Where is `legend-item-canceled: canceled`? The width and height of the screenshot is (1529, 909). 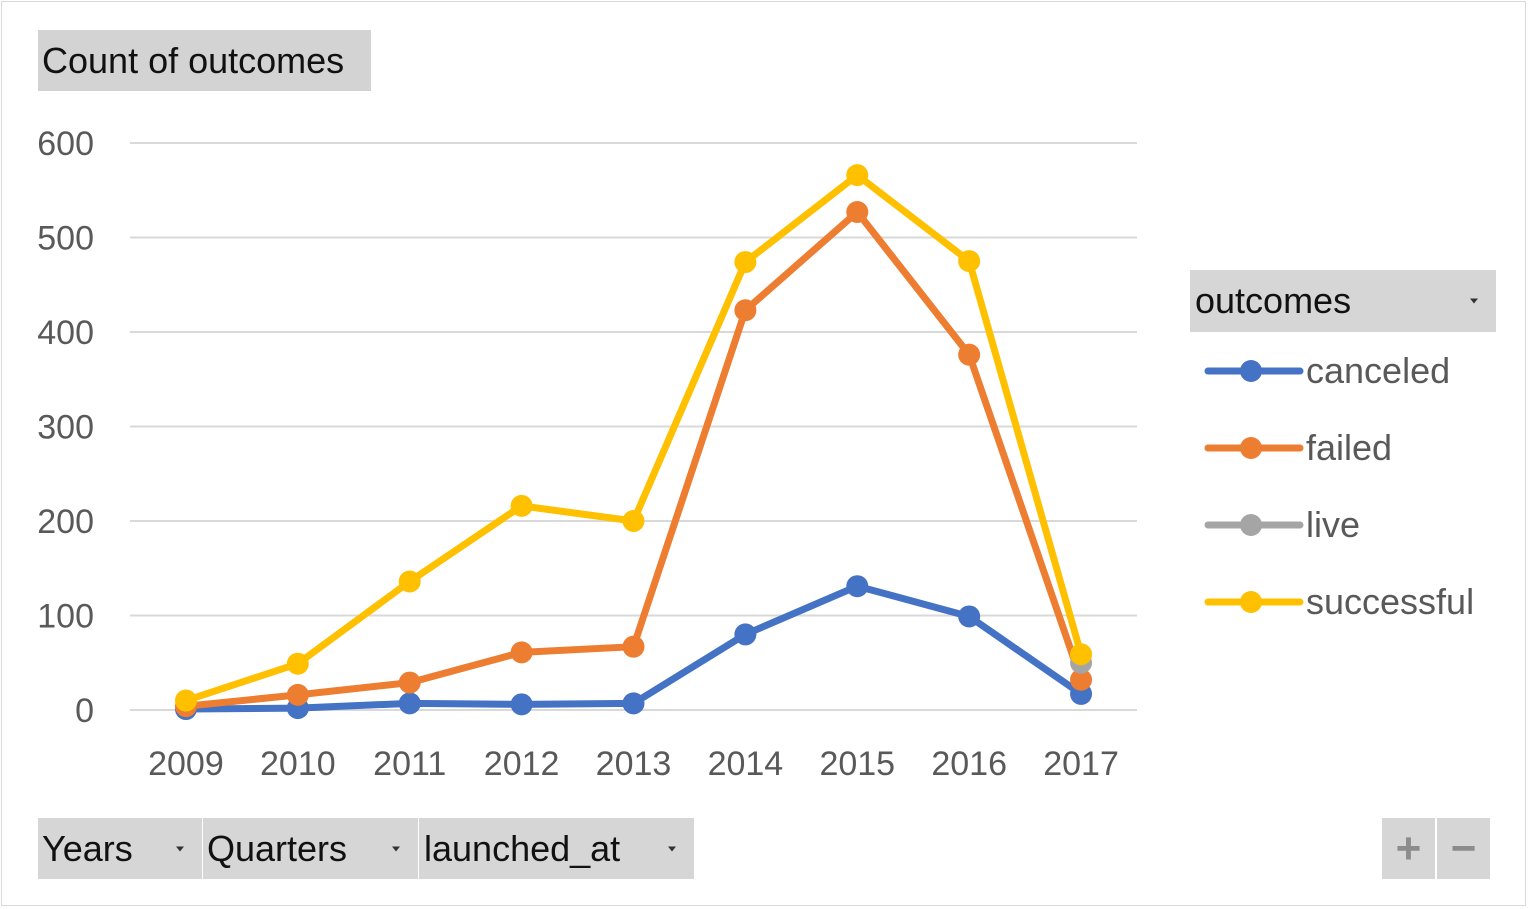
legend-item-canceled: canceled is located at coordinates (1327, 370).